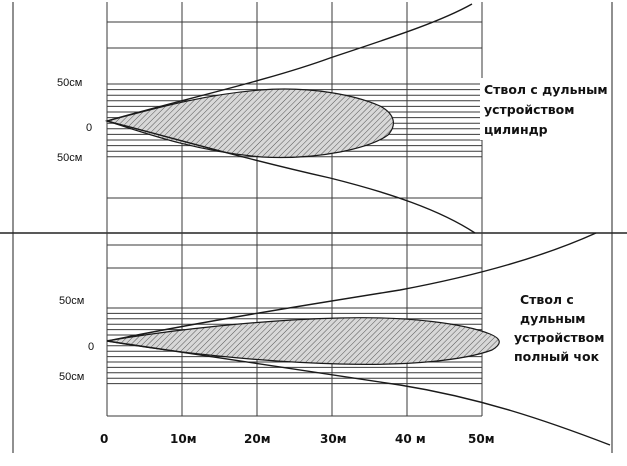 The height and width of the screenshot is (466, 627). I want to click on bottom-caption-line-4: полный чок, so click(557, 356).